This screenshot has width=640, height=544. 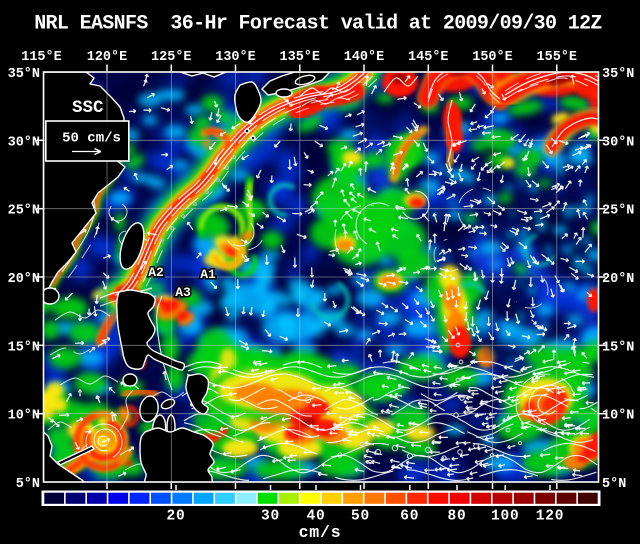 I want to click on svg-text: 80, so click(x=456, y=517).